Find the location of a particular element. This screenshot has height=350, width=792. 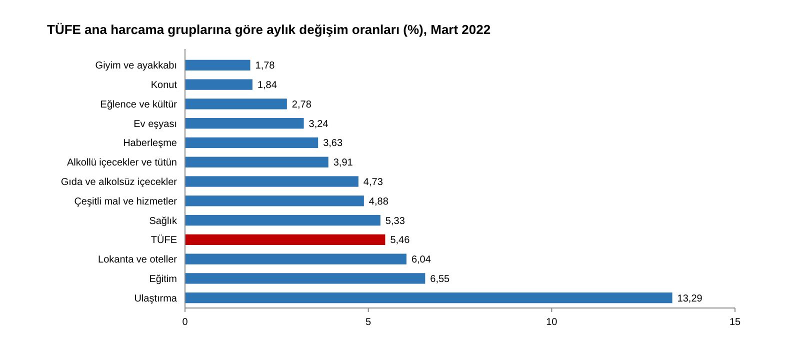

data-label: 3,91 is located at coordinates (343, 163).